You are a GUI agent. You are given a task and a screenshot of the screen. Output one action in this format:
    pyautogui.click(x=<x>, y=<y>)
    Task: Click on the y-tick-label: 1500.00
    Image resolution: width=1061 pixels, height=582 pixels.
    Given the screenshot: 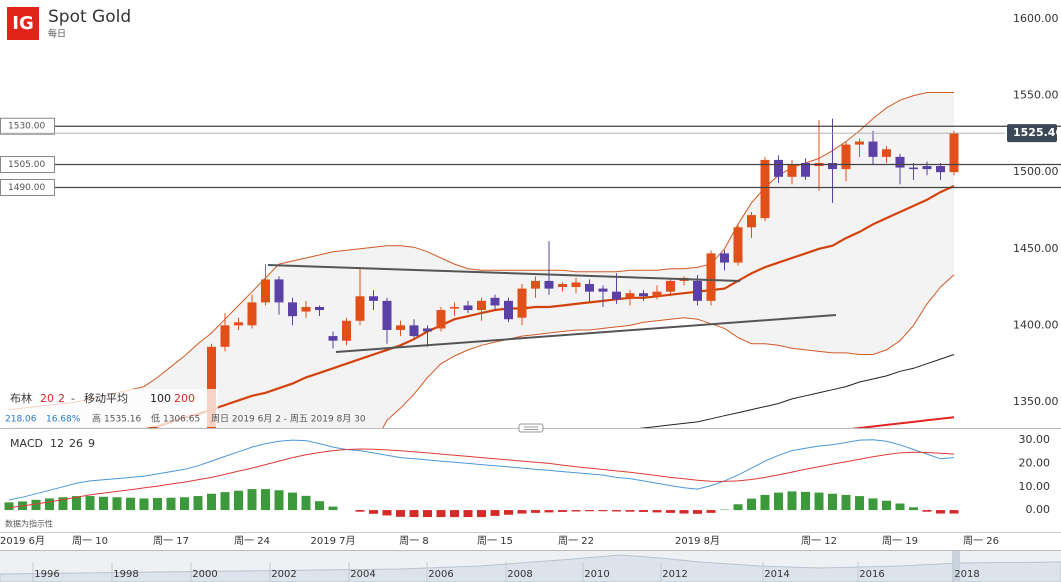 What is the action you would take?
    pyautogui.click(x=1036, y=171)
    